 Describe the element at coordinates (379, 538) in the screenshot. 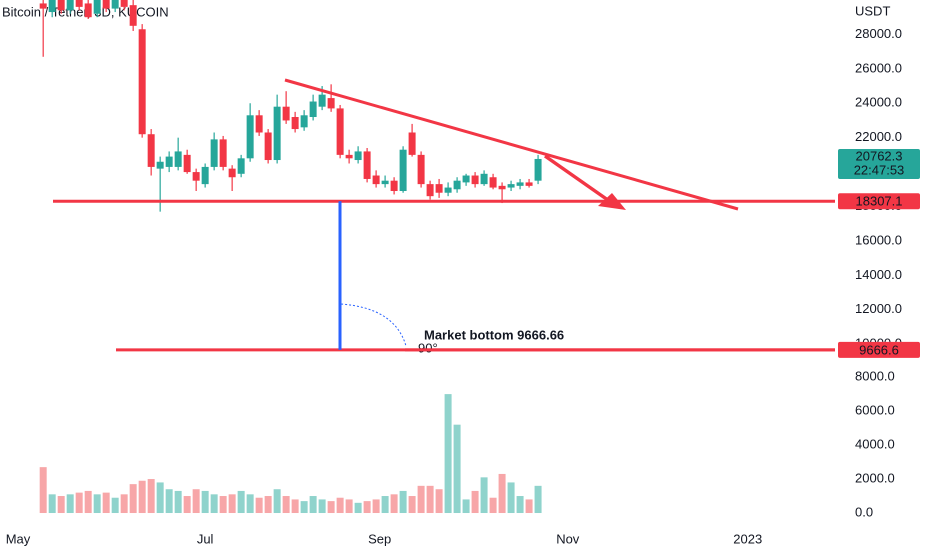

I see `x-tick-label: Sep` at that location.